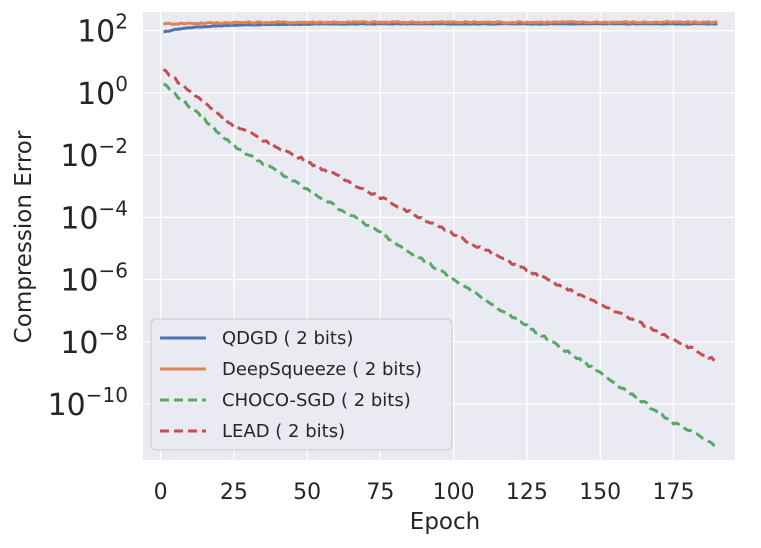 The height and width of the screenshot is (548, 761). I want to click on legend-entry-choco-sgd: CHOCO-SGD ( 2 bits), so click(285, 400).